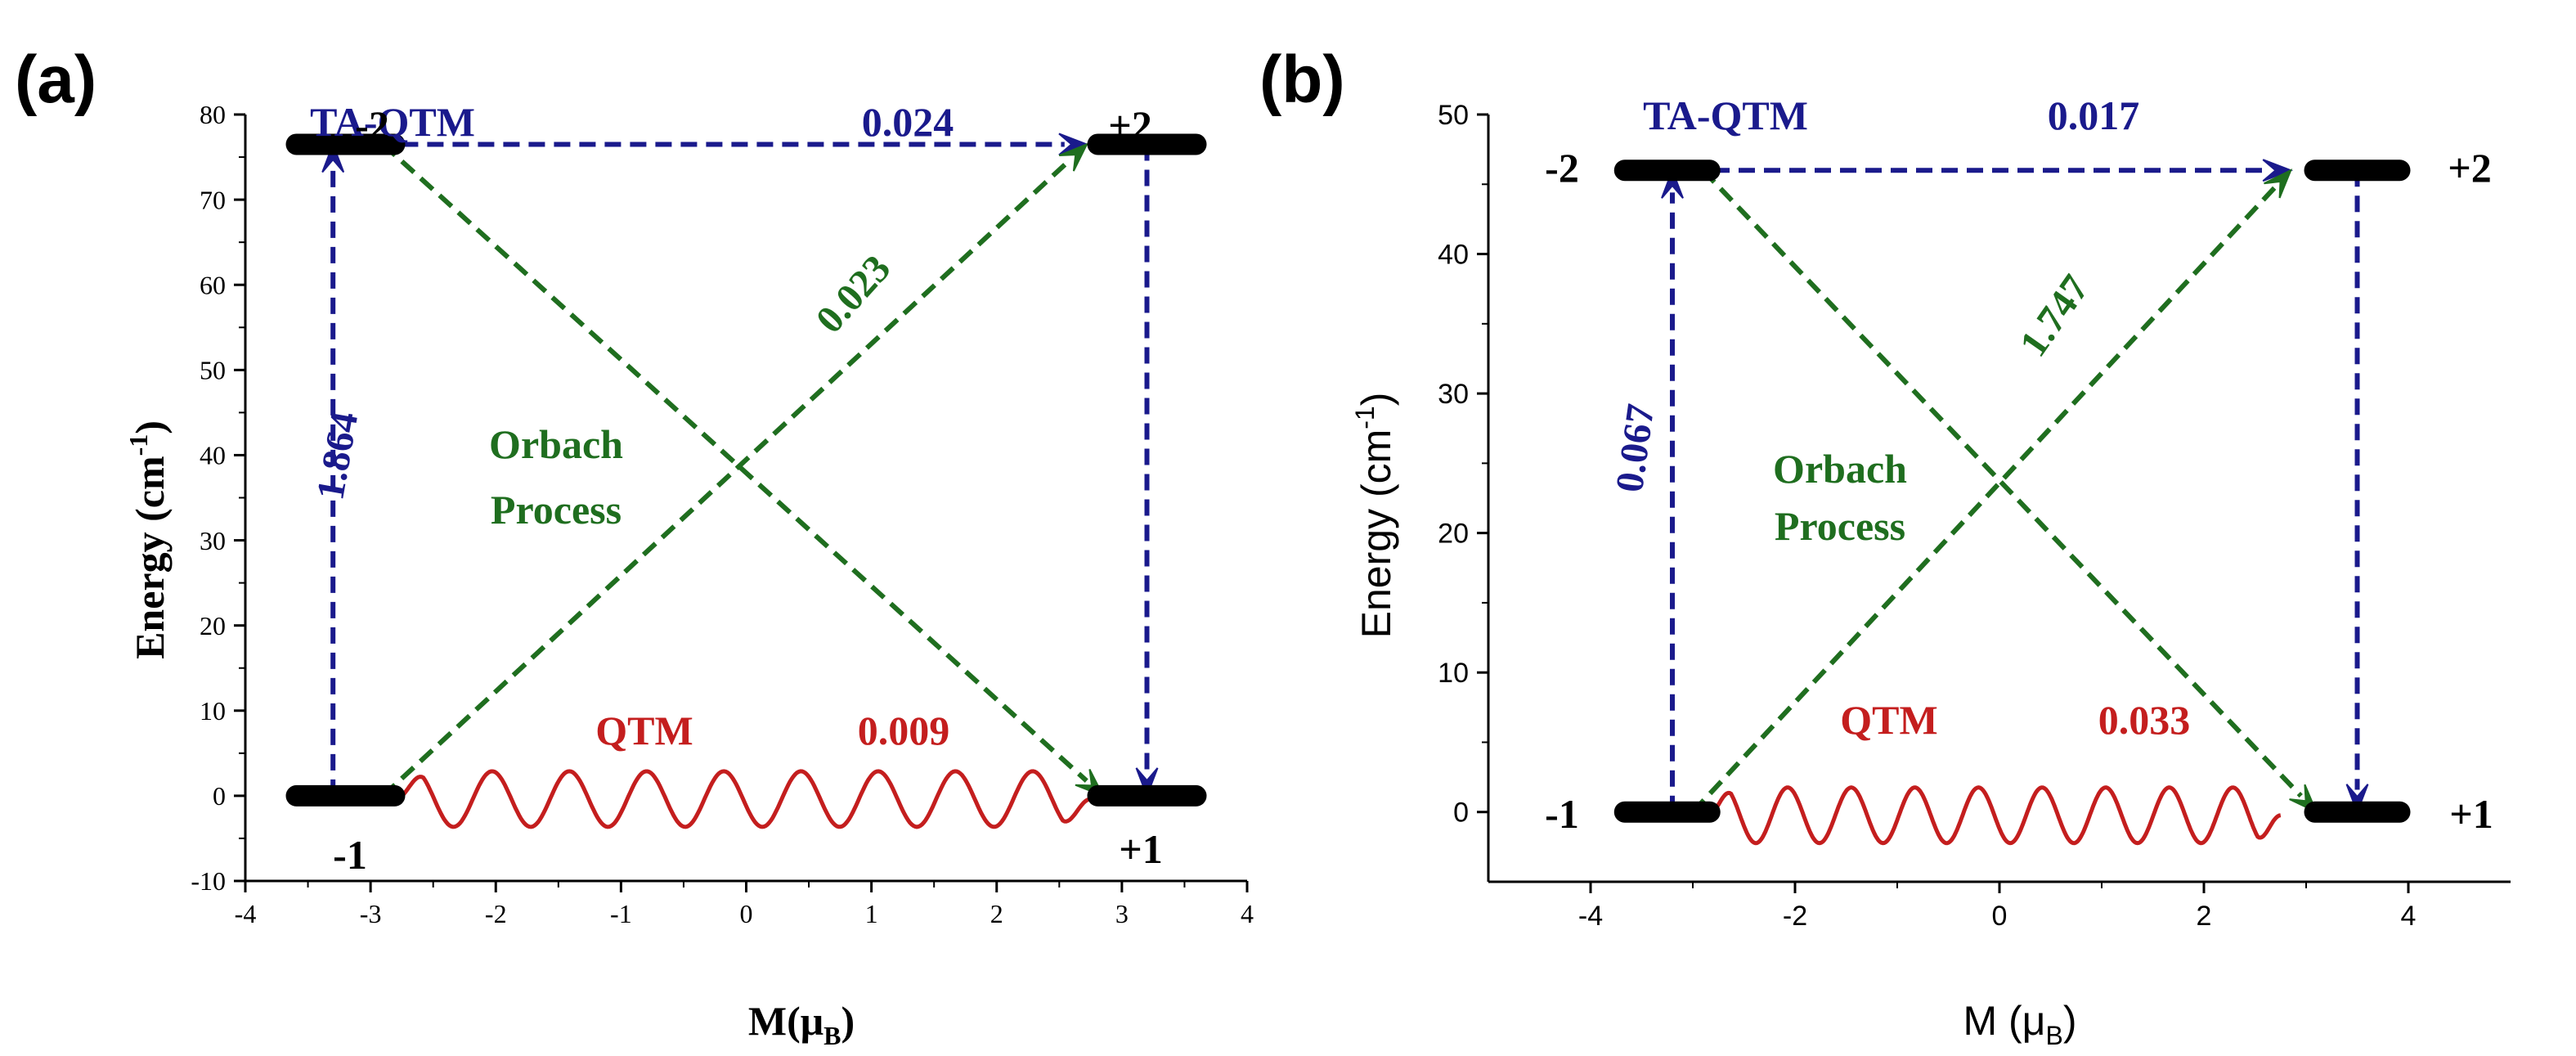 The image size is (2576, 1056). What do you see at coordinates (908, 122) in the screenshot?
I see `ta-qtm-value-a: 0.024` at bounding box center [908, 122].